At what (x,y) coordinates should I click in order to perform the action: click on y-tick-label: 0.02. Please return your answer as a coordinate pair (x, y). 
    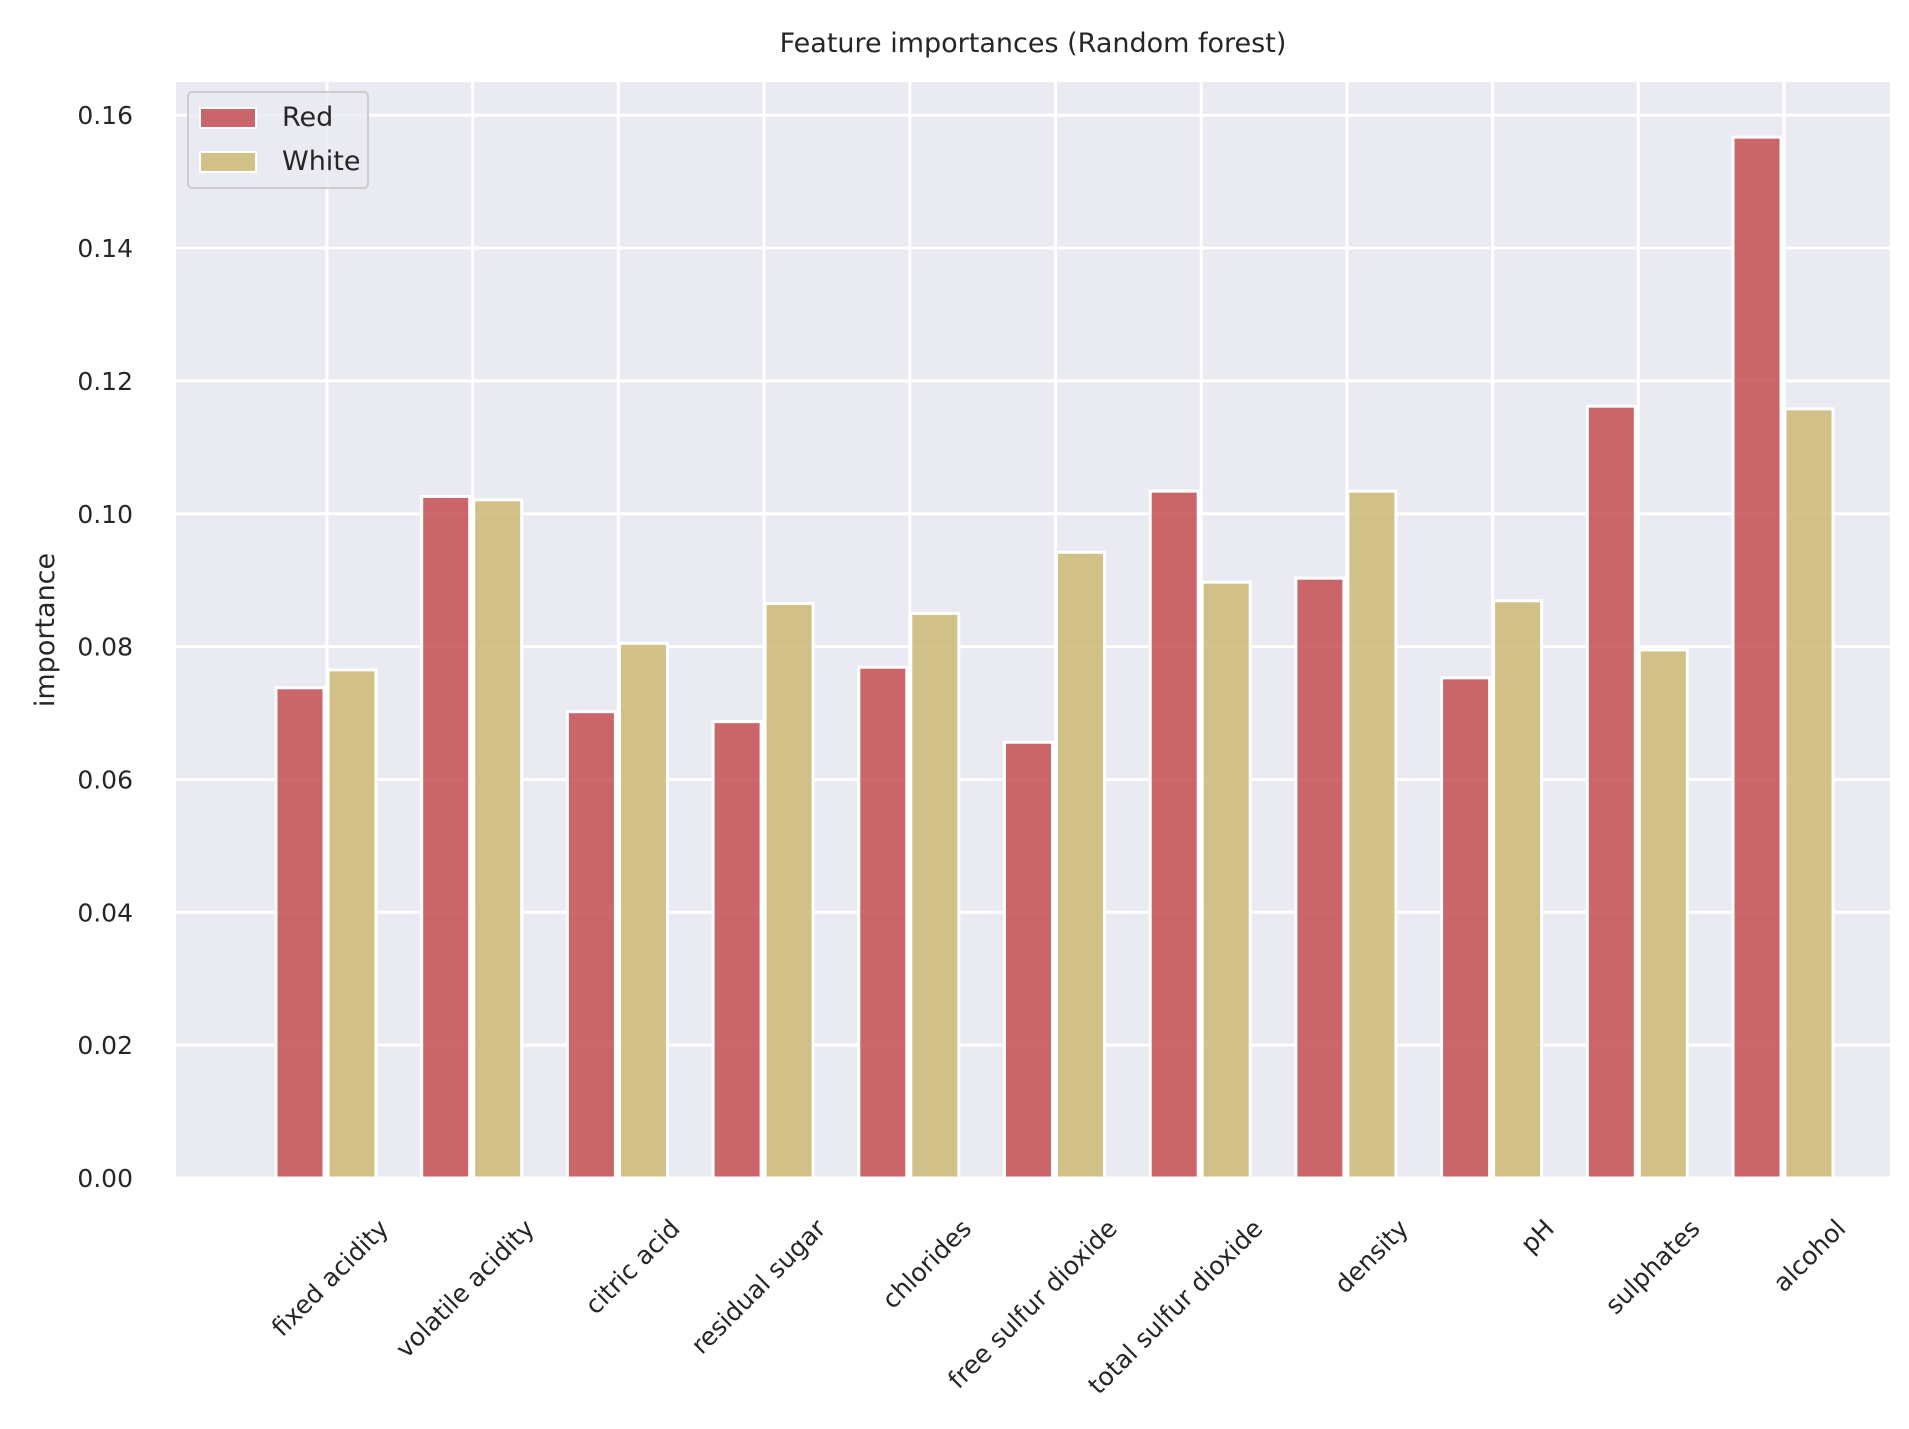
    Looking at the image, I should click on (105, 1045).